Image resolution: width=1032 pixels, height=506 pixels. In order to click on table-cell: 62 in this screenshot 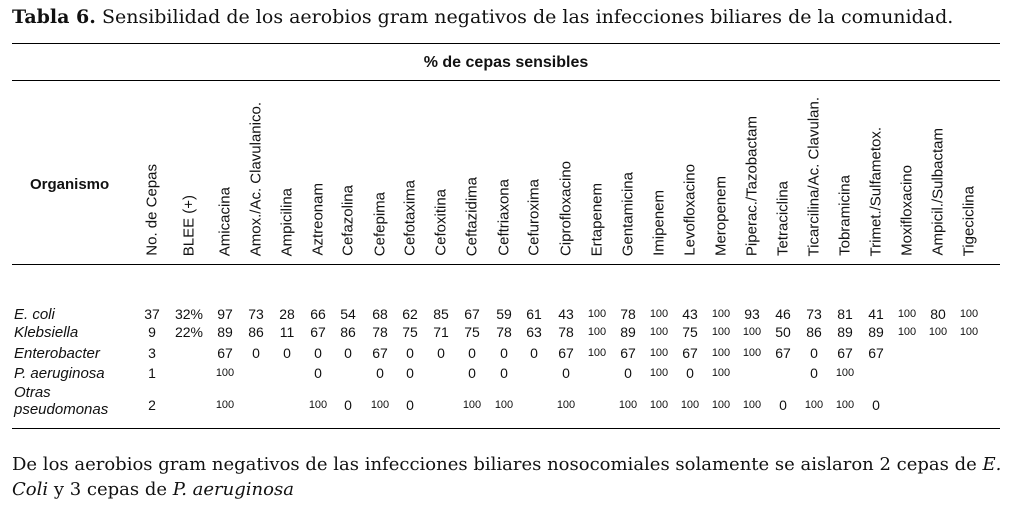, I will do `click(410, 314)`.